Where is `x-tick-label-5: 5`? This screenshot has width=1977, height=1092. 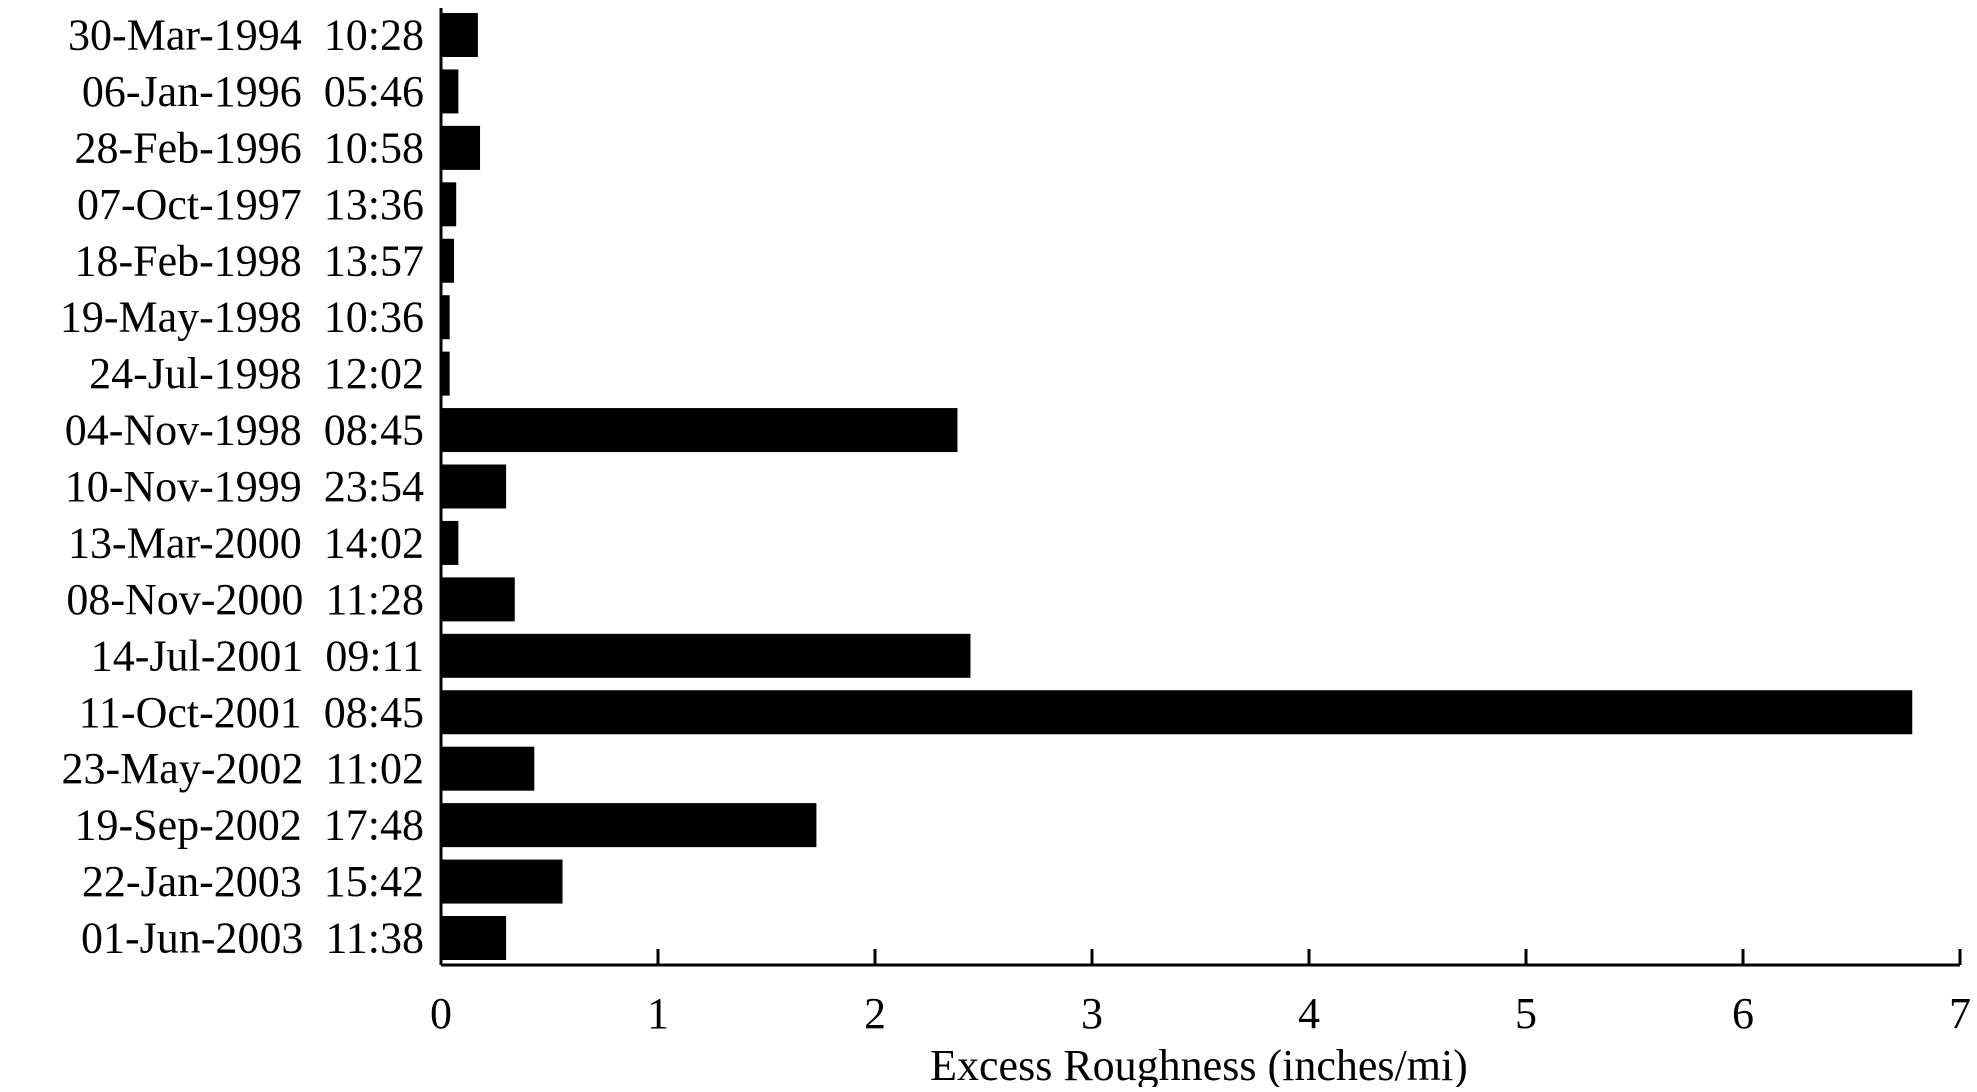
x-tick-label-5: 5 is located at coordinates (1526, 1013).